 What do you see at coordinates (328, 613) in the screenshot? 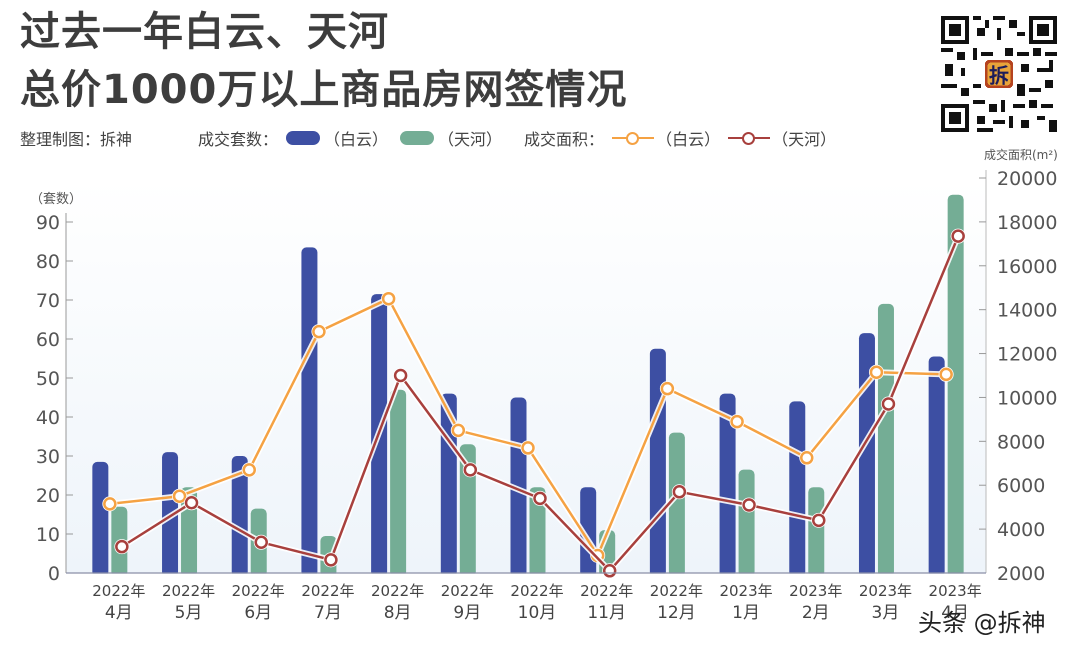
I see `x-tick-month: 7月` at bounding box center [328, 613].